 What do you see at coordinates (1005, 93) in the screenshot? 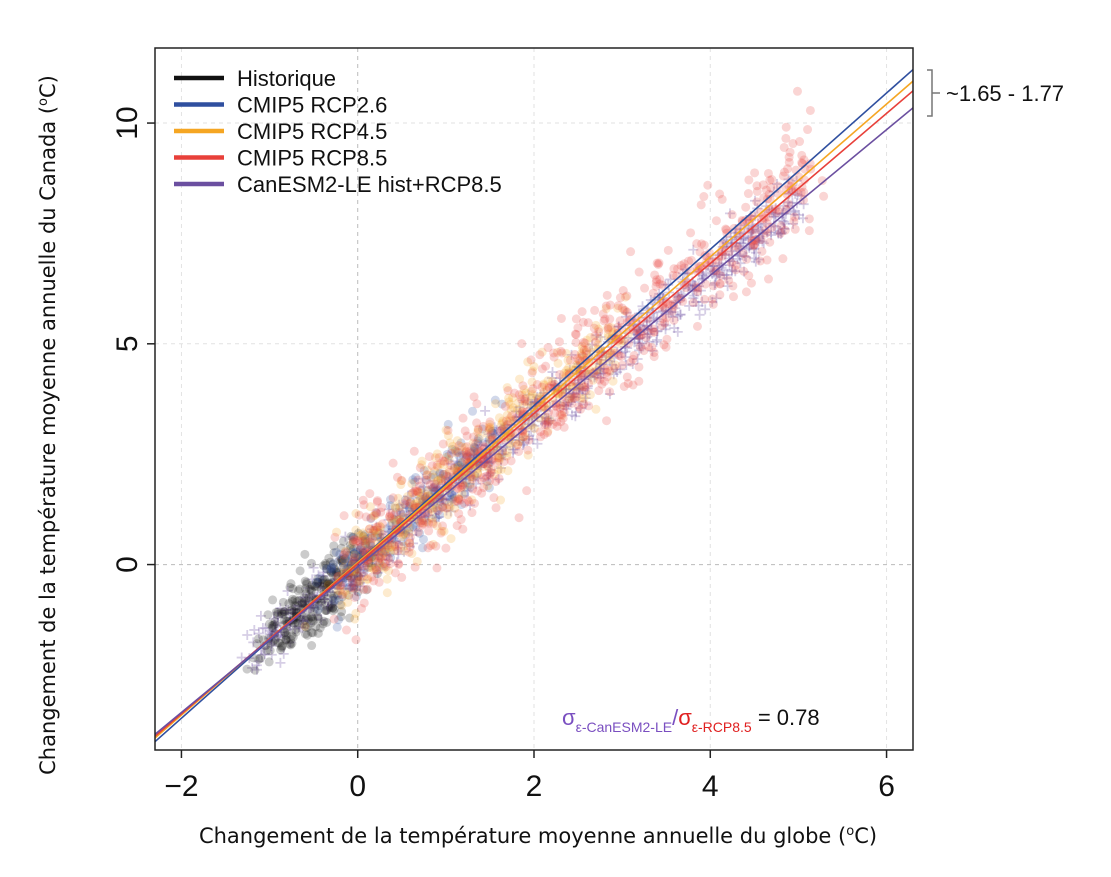
I see `slope-range-label: ~1.65 - 1.77` at bounding box center [1005, 93].